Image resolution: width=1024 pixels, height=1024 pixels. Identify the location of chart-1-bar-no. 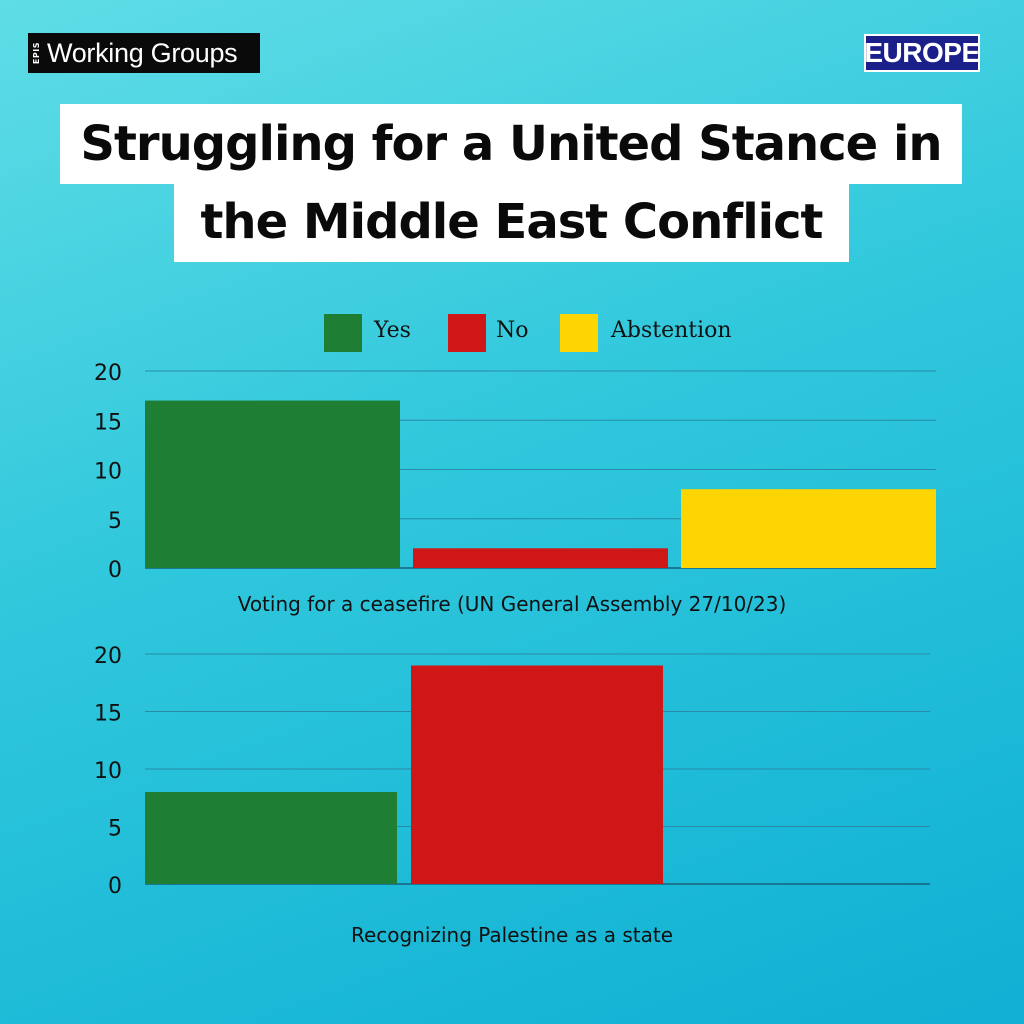
(540, 558).